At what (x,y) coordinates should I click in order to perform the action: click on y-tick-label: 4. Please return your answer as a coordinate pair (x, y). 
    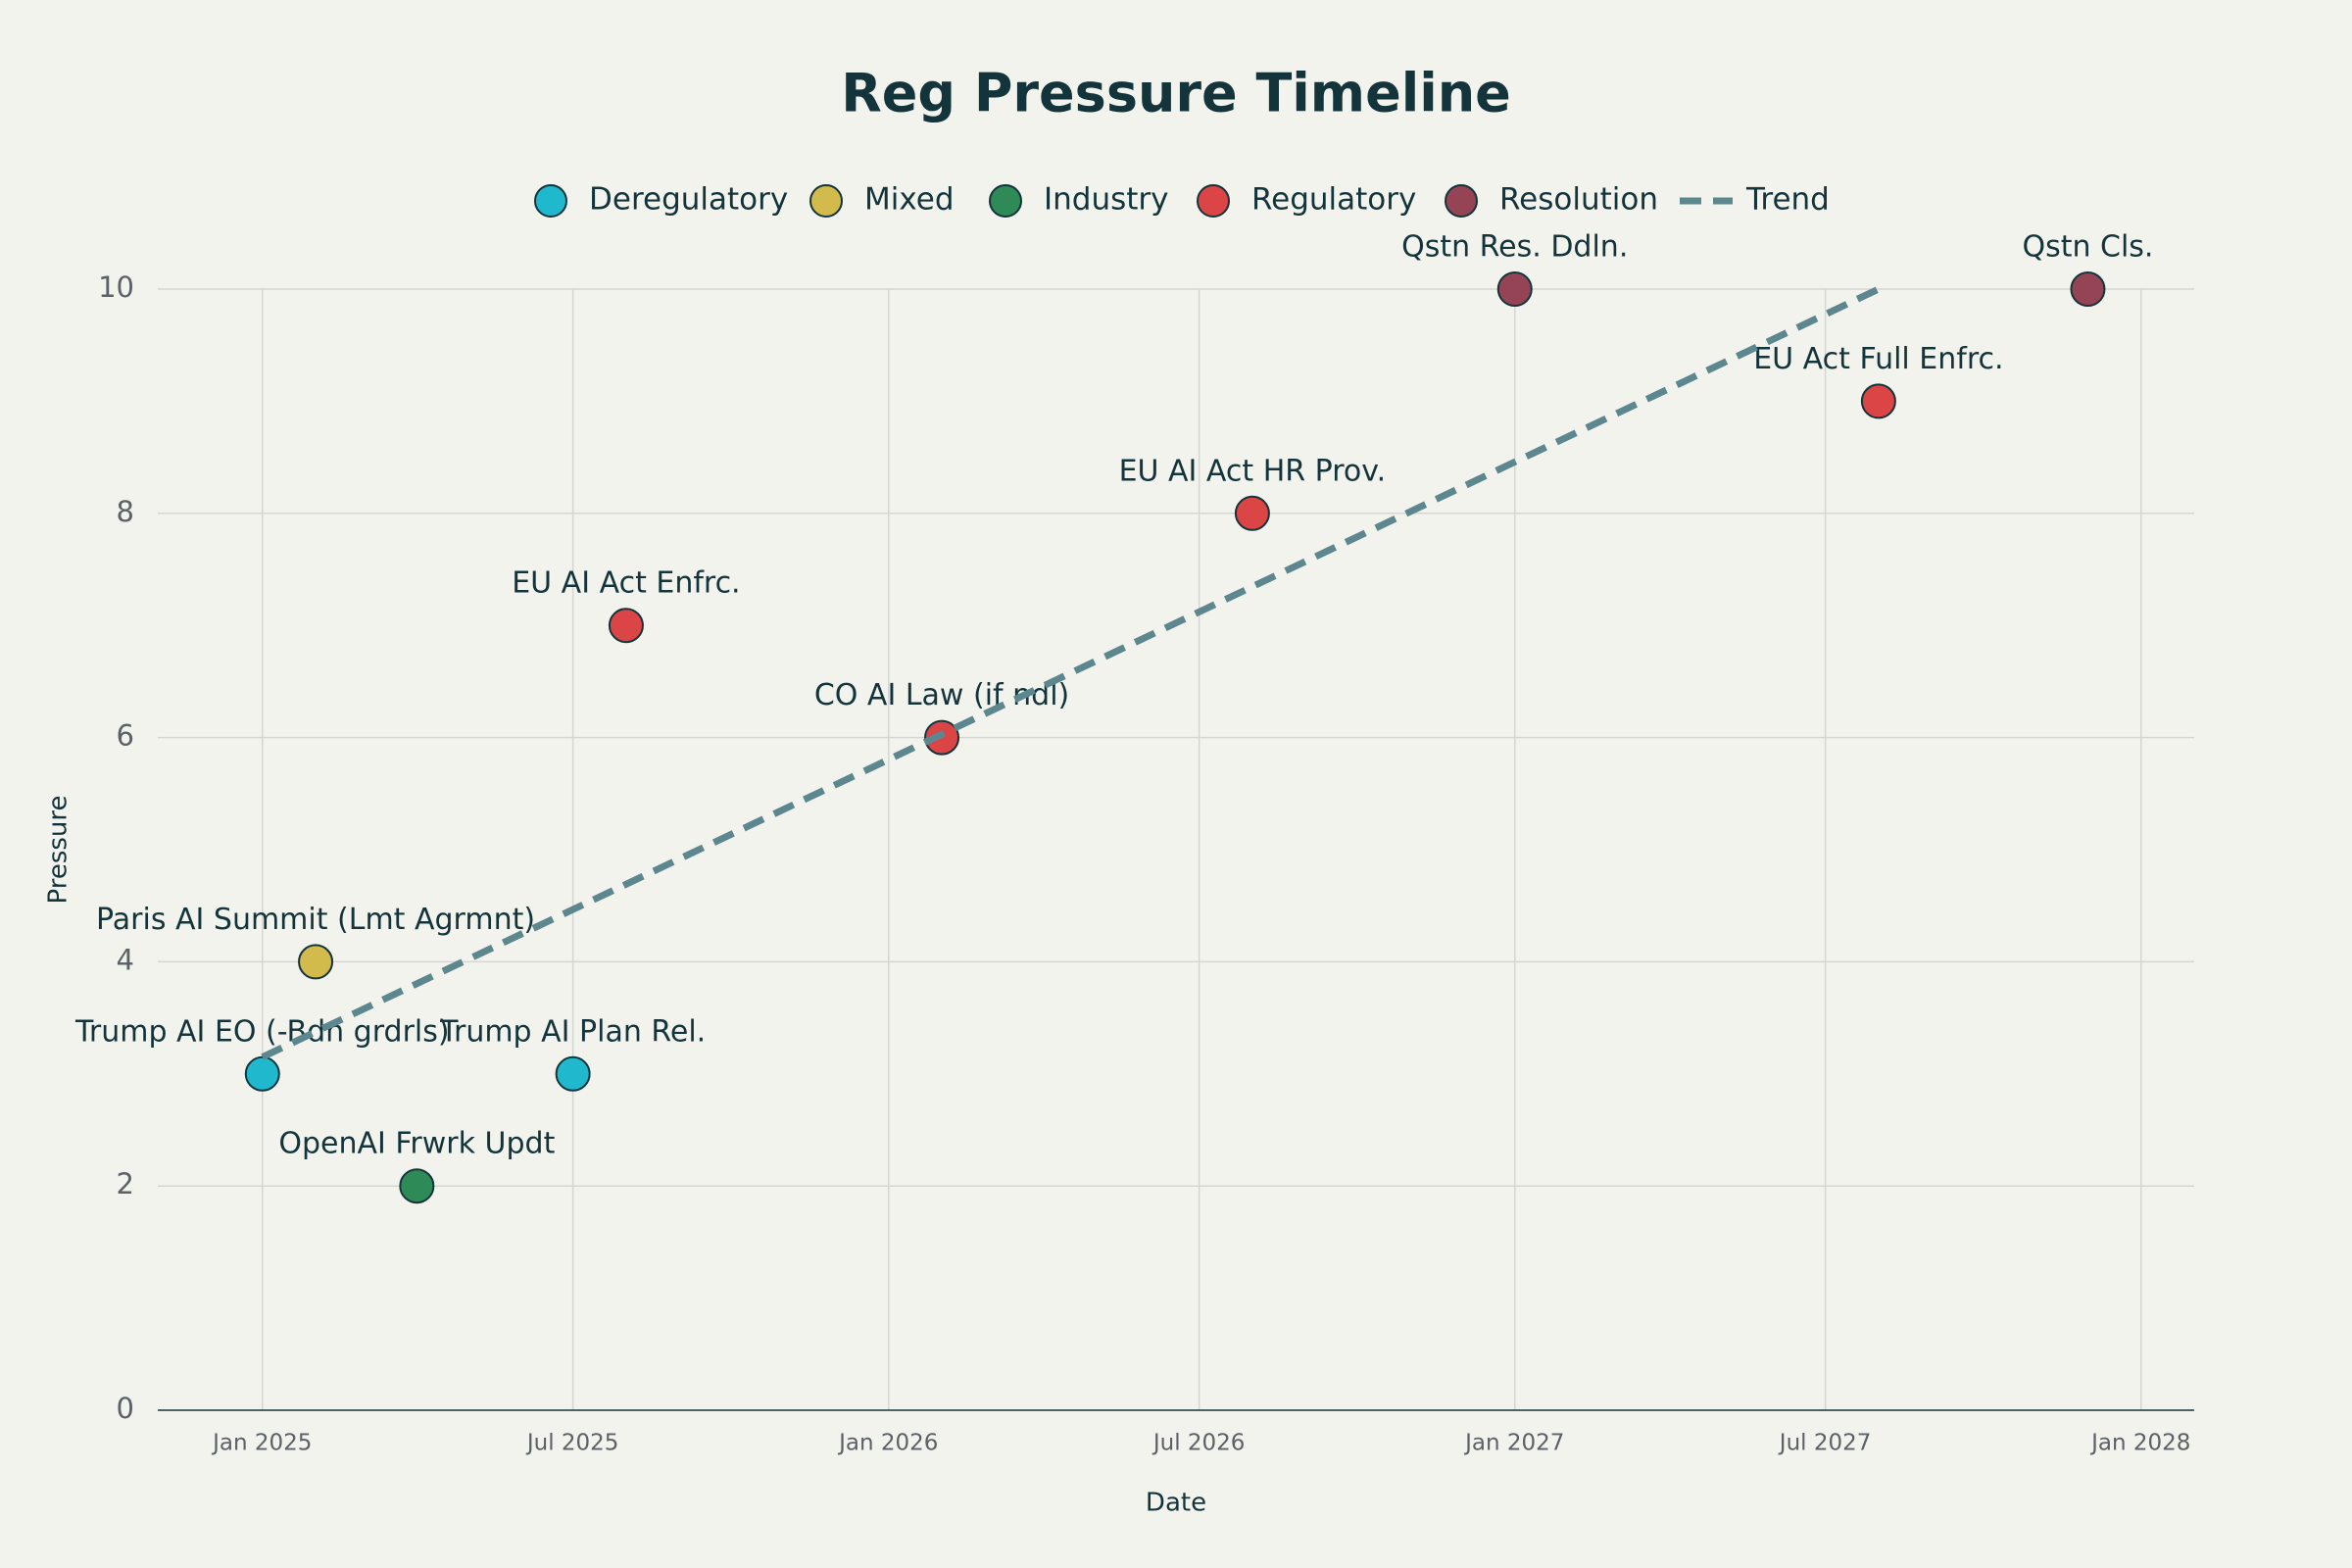
    Looking at the image, I should click on (126, 959).